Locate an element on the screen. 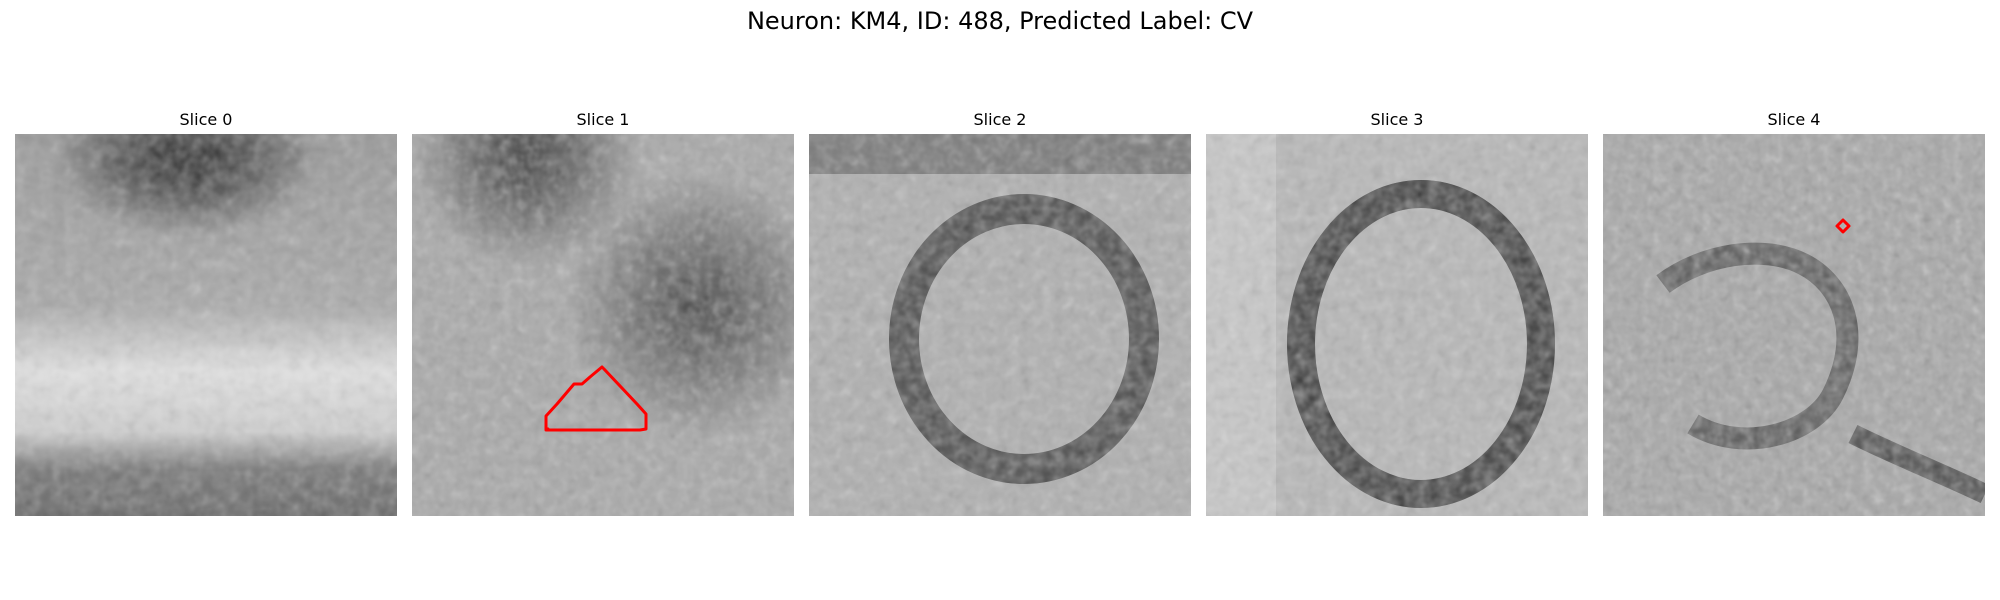 The image size is (2000, 600). contour-marker is located at coordinates (1843, 226).